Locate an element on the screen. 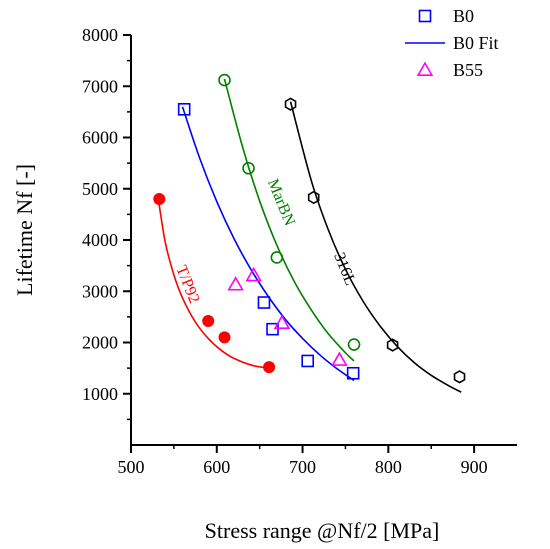 This screenshot has height=549, width=550. series-annotation: MarBN is located at coordinates (281, 203).